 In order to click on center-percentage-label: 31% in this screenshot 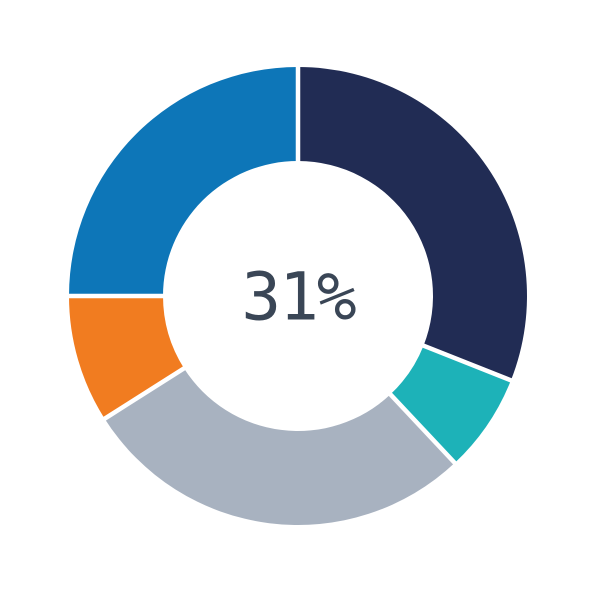, I will do `click(298, 297)`.